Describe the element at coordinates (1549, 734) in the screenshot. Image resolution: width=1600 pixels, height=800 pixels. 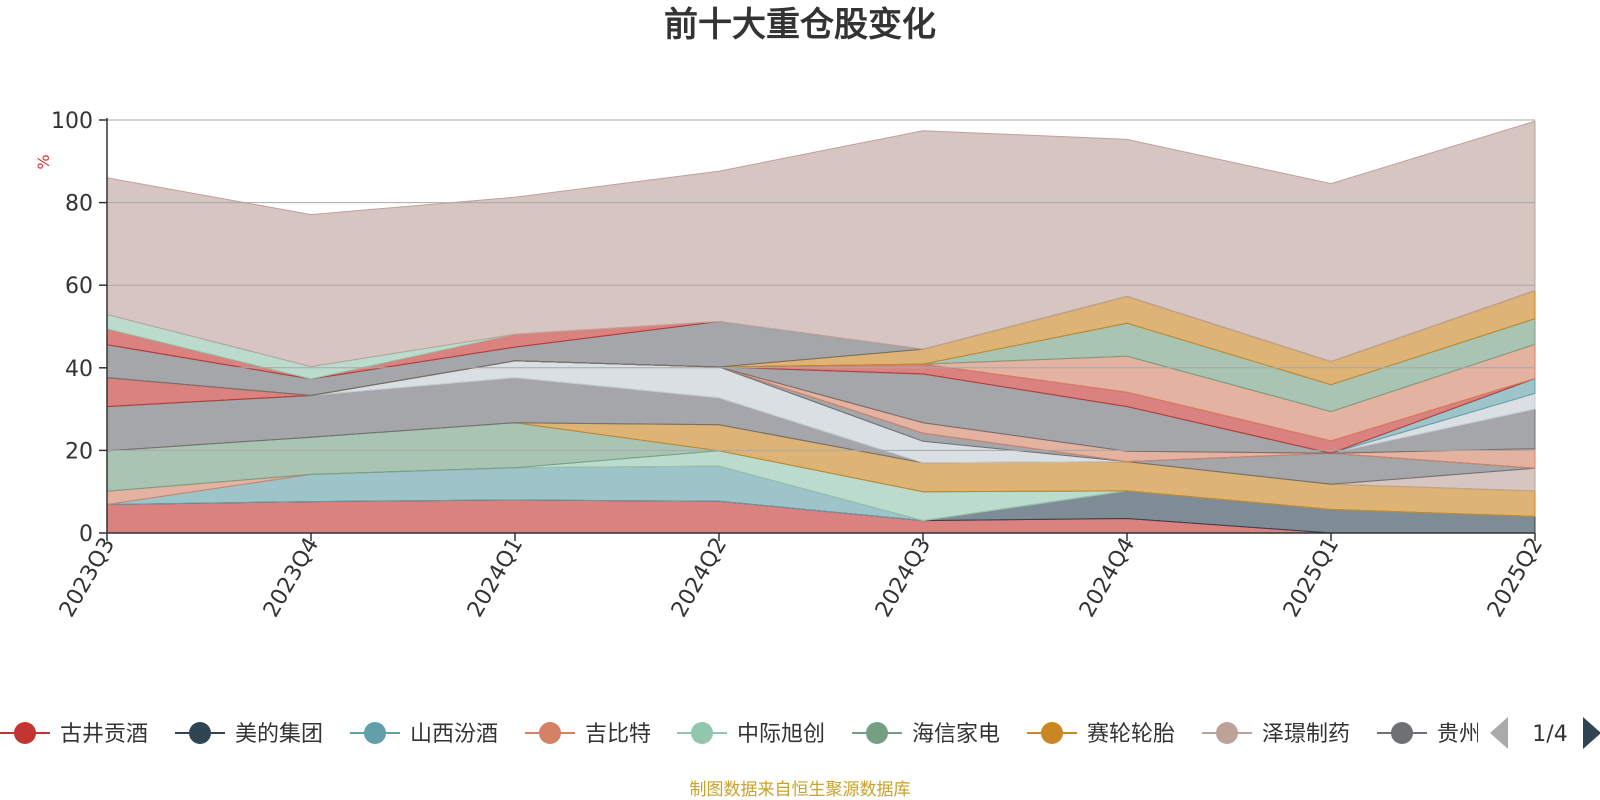
I see `legend-page-indicator: 1/4` at that location.